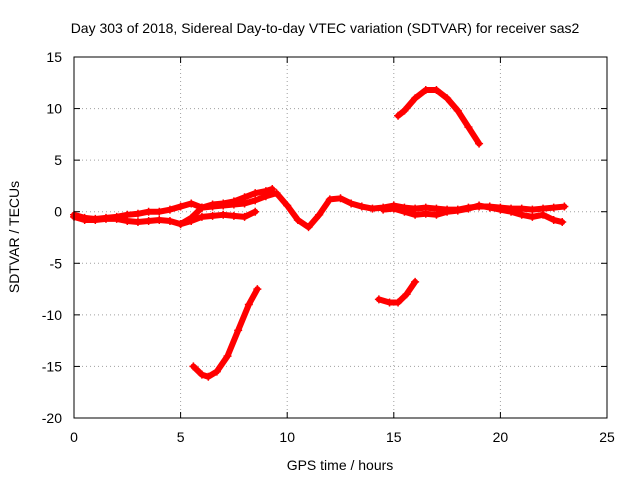  Describe the element at coordinates (56, 263) in the screenshot. I see `y-tick-label: -5` at that location.